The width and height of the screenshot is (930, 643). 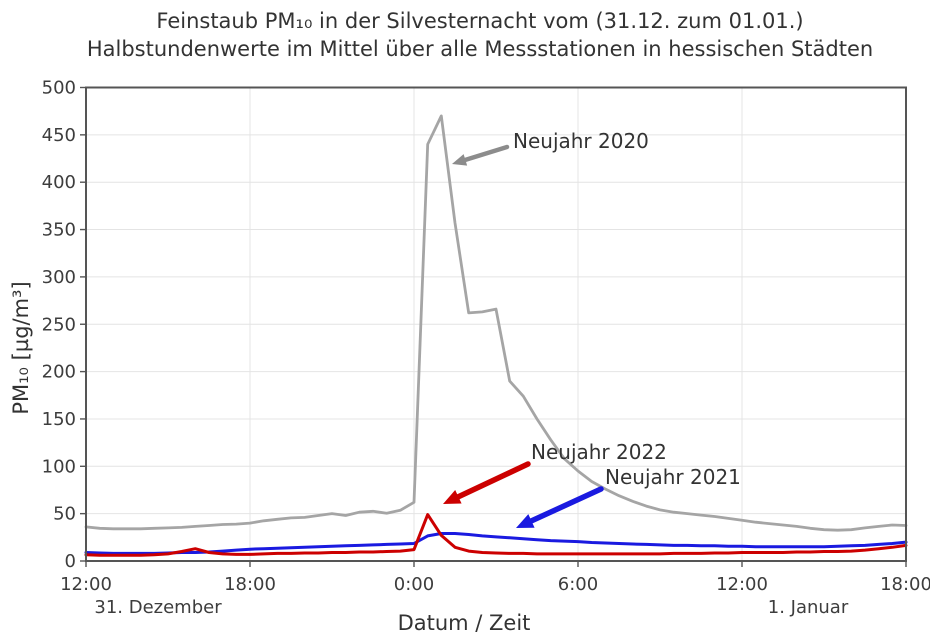 I want to click on y-tick-label: 400, so click(x=59, y=182).